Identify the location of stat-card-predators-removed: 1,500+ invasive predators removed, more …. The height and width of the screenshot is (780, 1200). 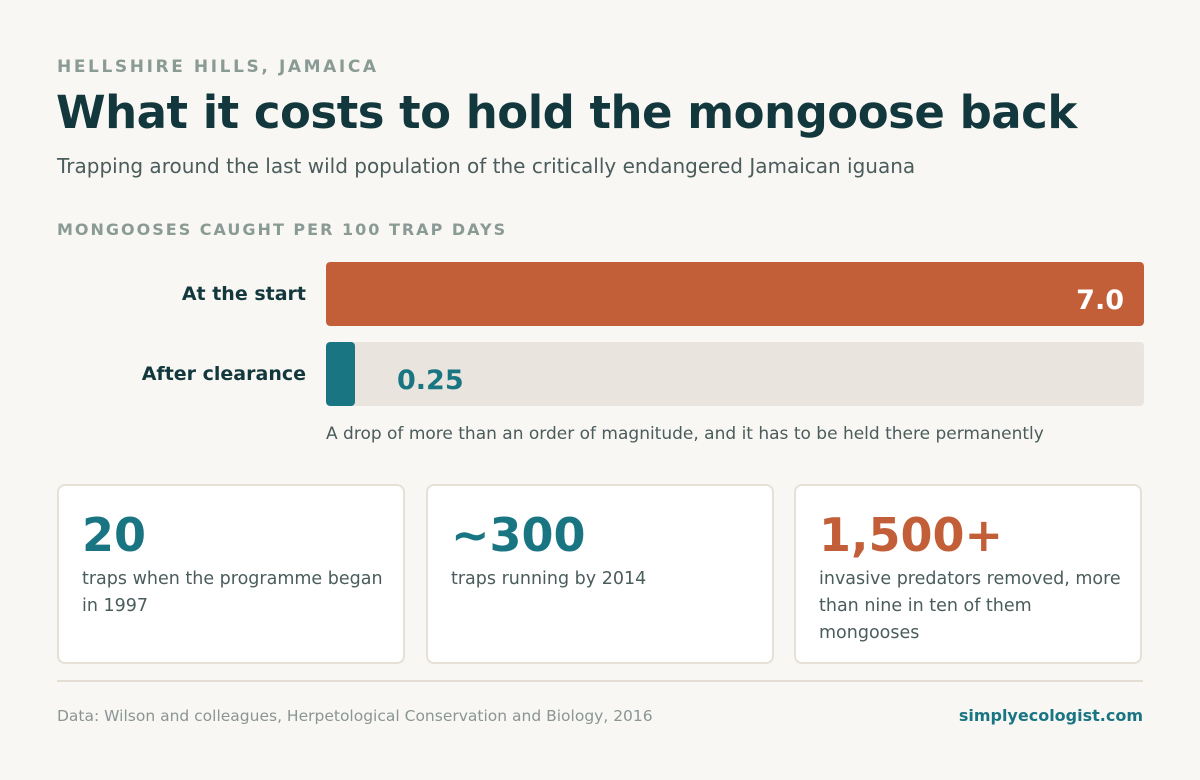
(968, 574).